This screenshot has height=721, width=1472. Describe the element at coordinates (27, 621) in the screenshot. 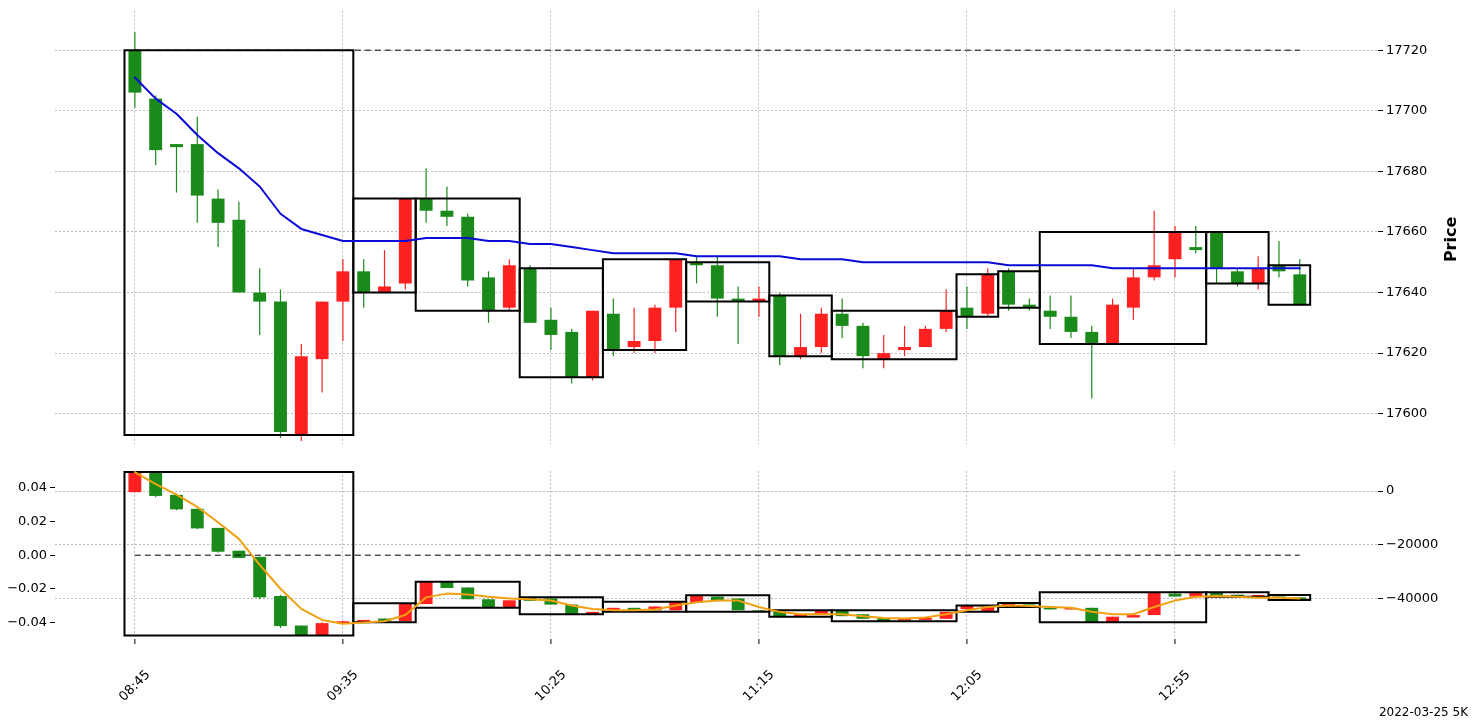

I see `y-tick-label: −0.04` at that location.